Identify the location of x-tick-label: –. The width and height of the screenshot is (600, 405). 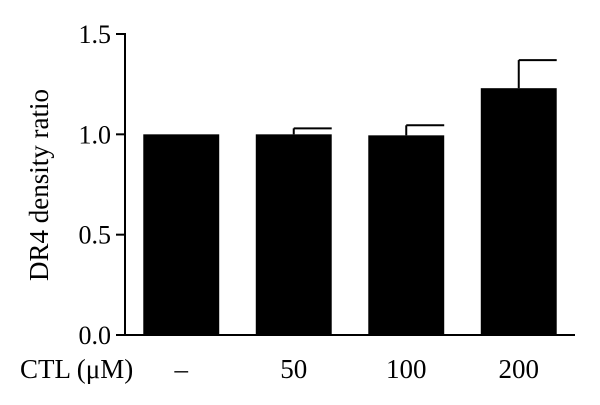
(181, 369).